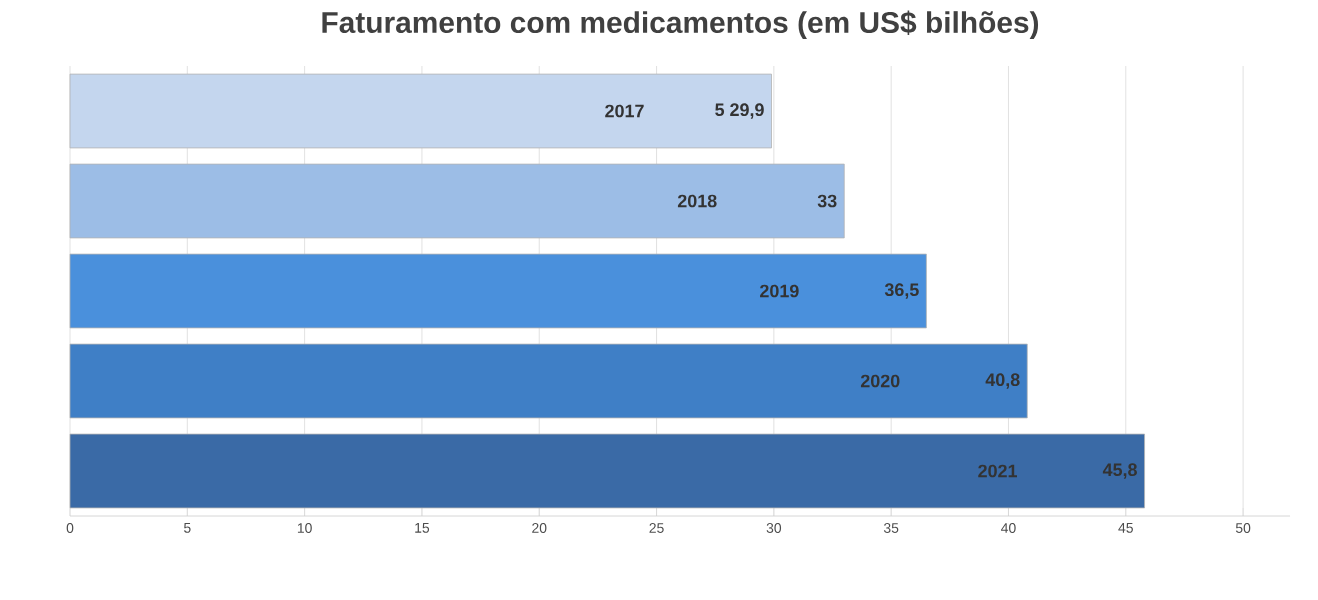 The image size is (1318, 600). I want to click on y-tick-label: 2019, so click(779, 291).